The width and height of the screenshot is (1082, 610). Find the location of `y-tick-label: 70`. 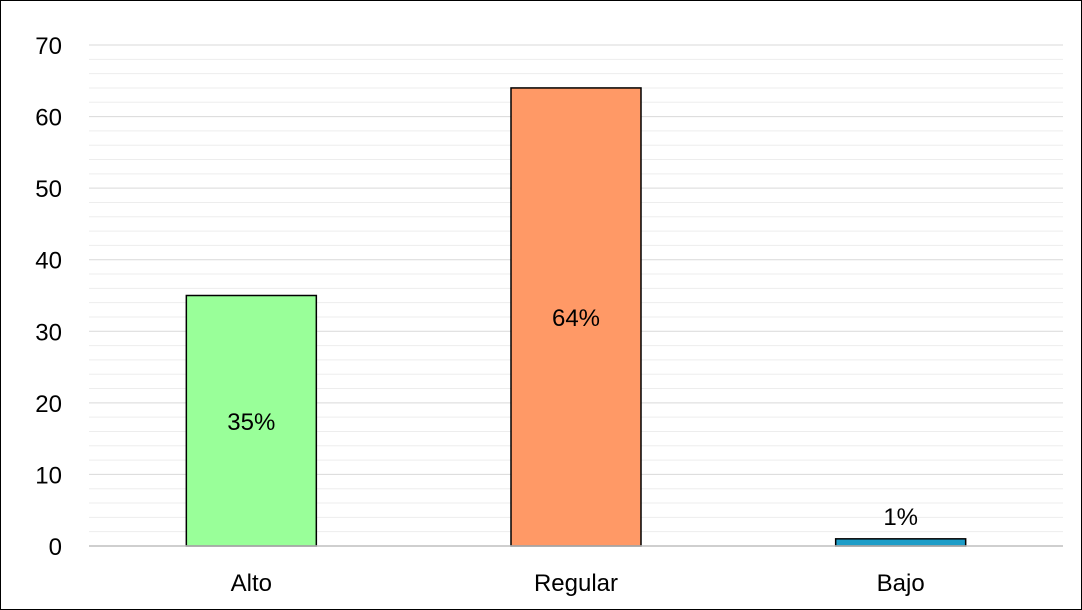

y-tick-label: 70 is located at coordinates (48, 46).